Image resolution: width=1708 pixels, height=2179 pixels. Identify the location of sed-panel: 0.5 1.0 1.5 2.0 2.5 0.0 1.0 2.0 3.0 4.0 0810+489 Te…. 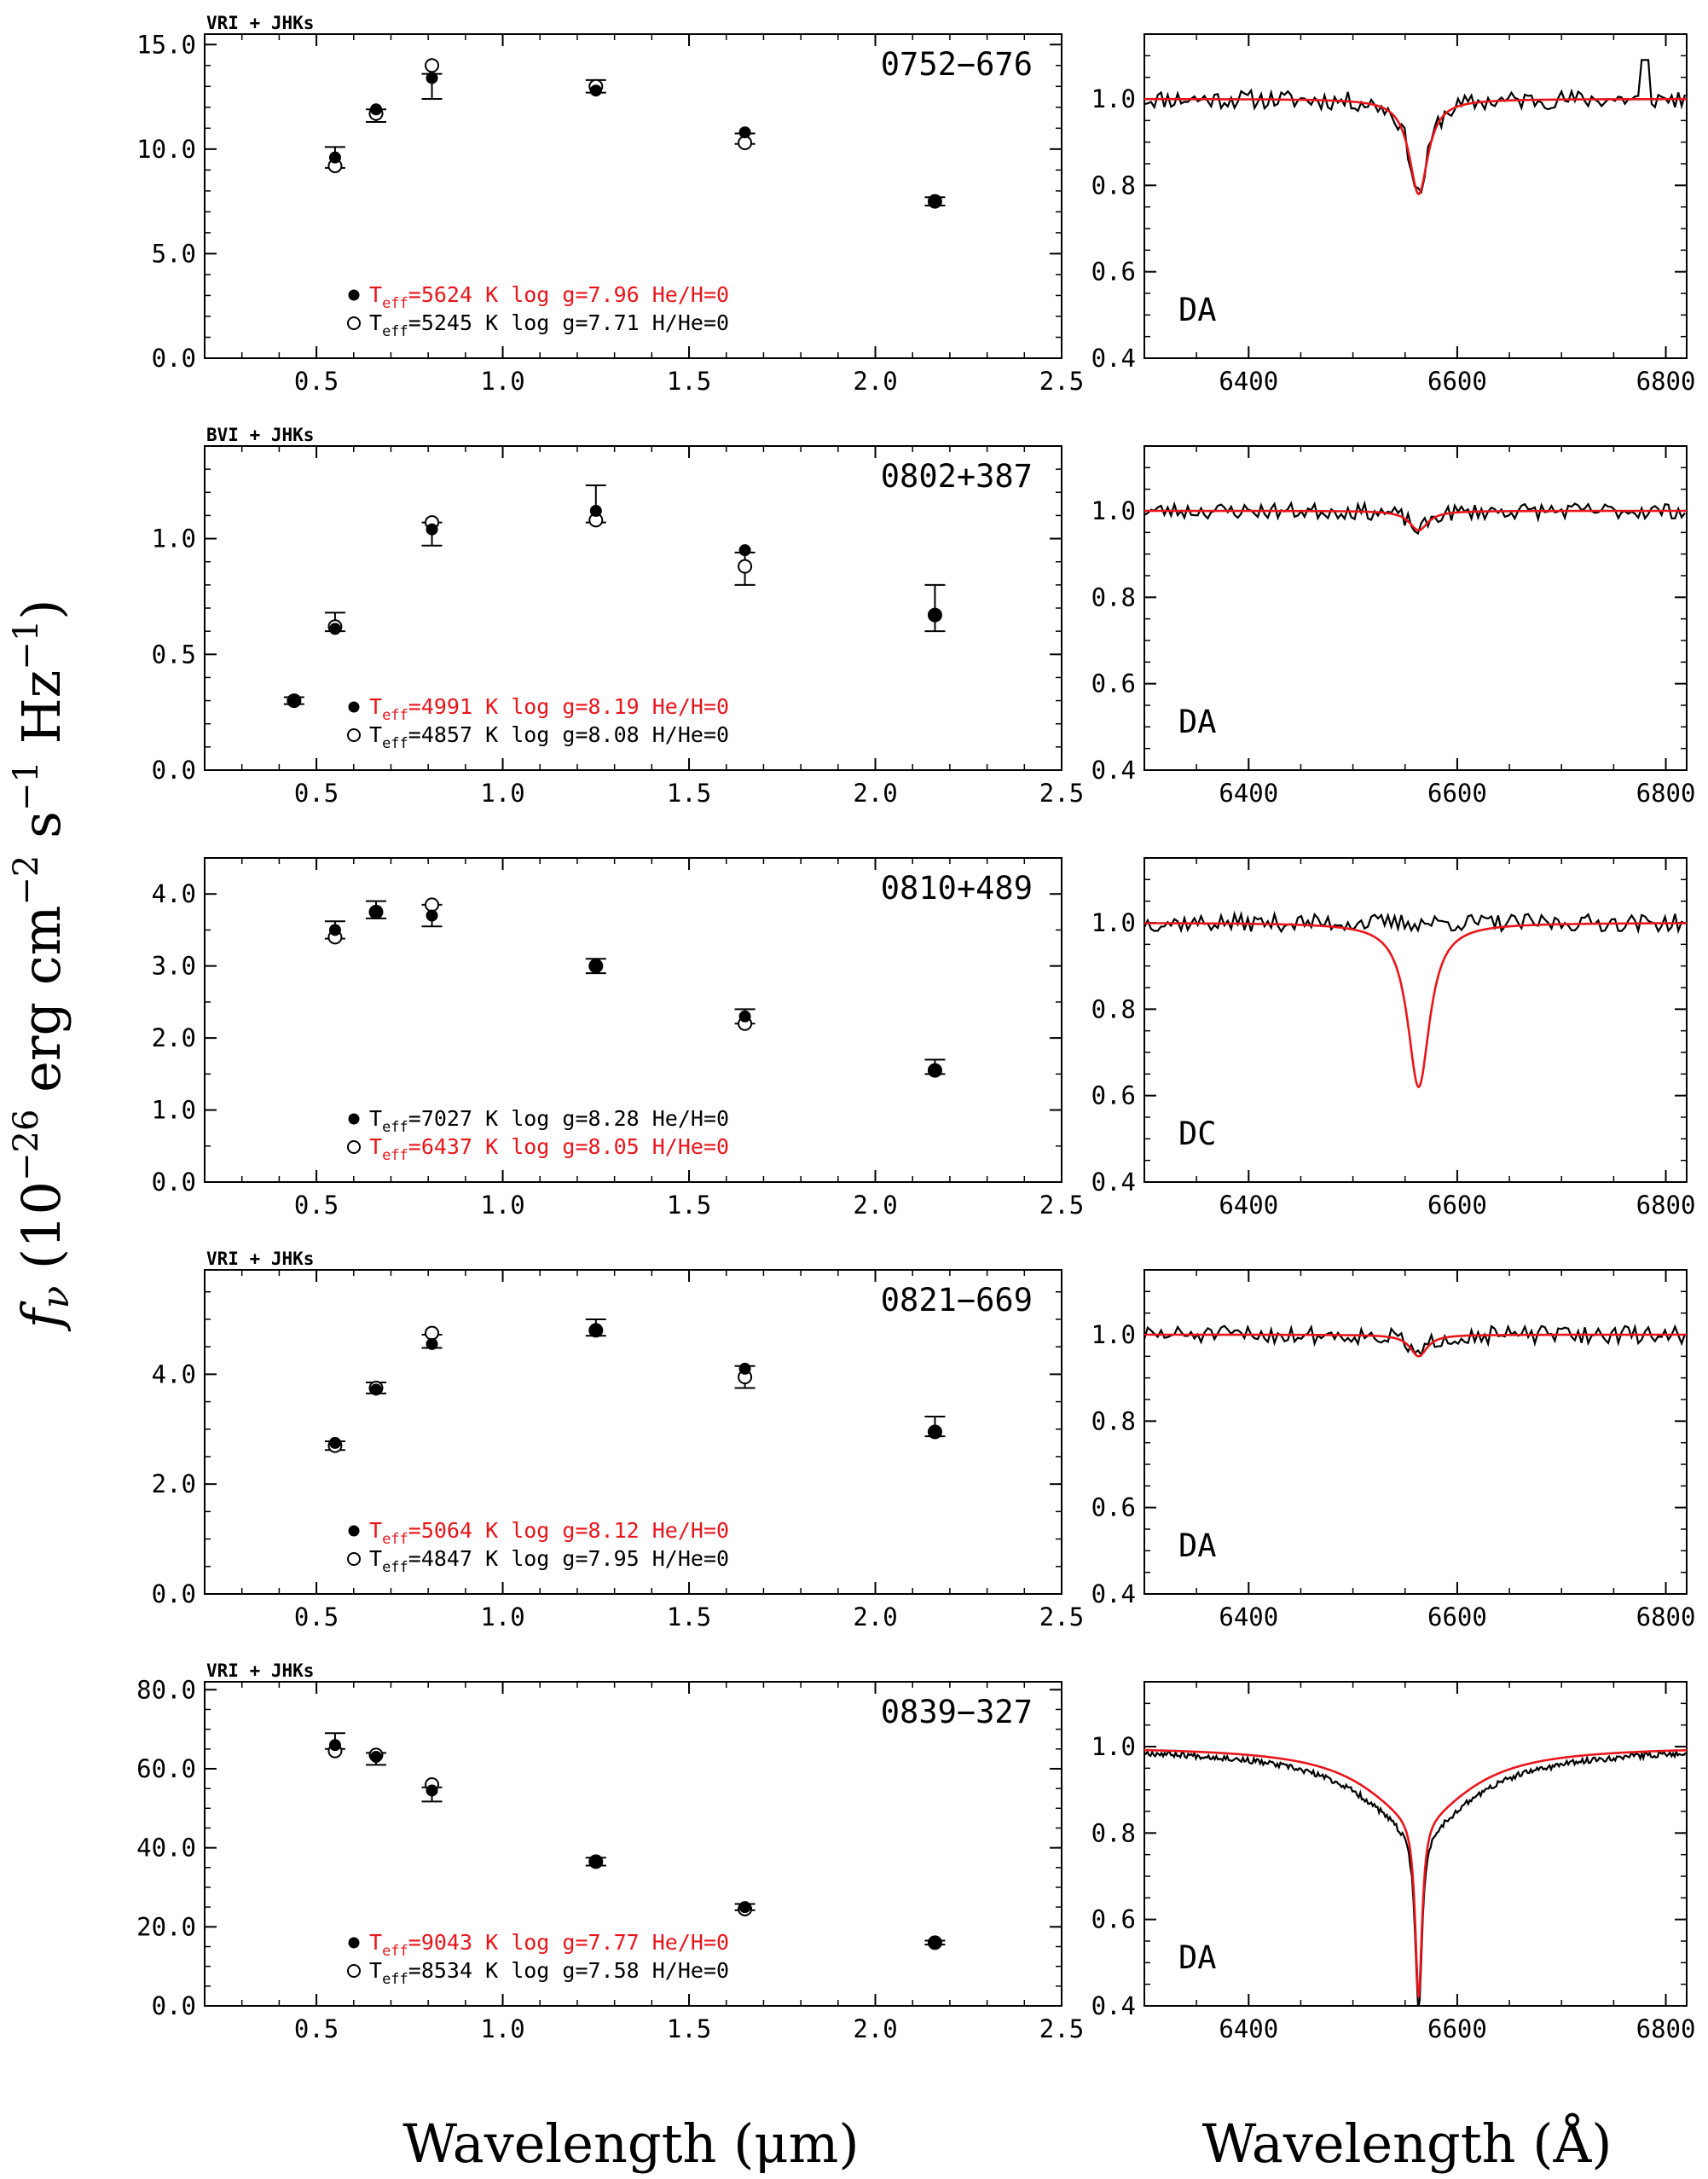
(618, 1039).